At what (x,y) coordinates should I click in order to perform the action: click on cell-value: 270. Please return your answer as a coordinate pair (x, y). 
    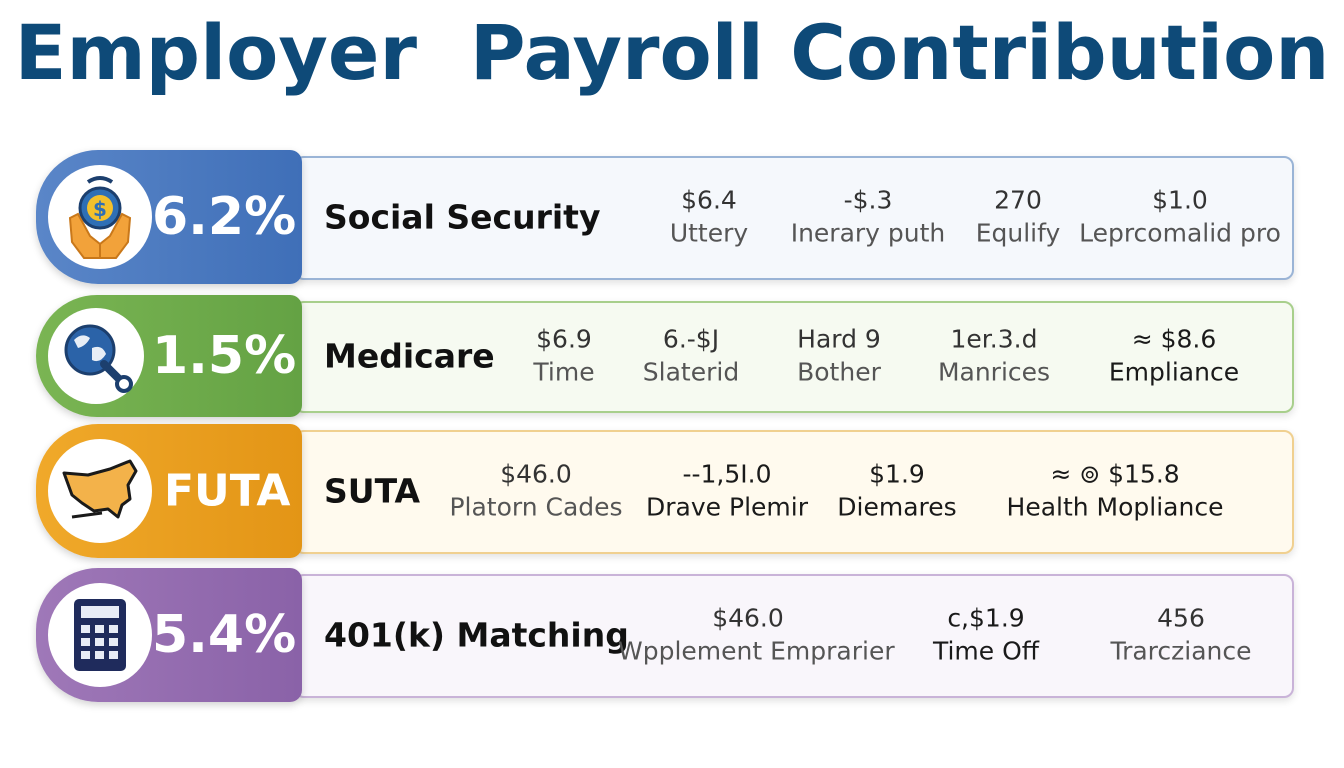
    Looking at the image, I should click on (1018, 200).